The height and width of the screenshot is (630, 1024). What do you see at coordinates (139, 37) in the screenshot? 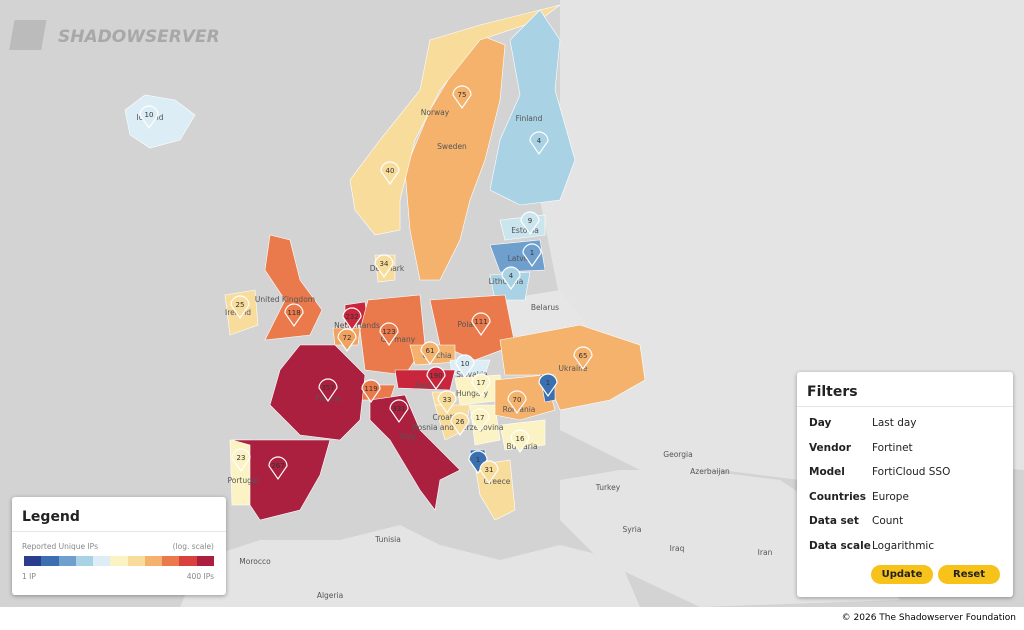
I see `logo-text: SHADOWSERVER` at bounding box center [139, 37].